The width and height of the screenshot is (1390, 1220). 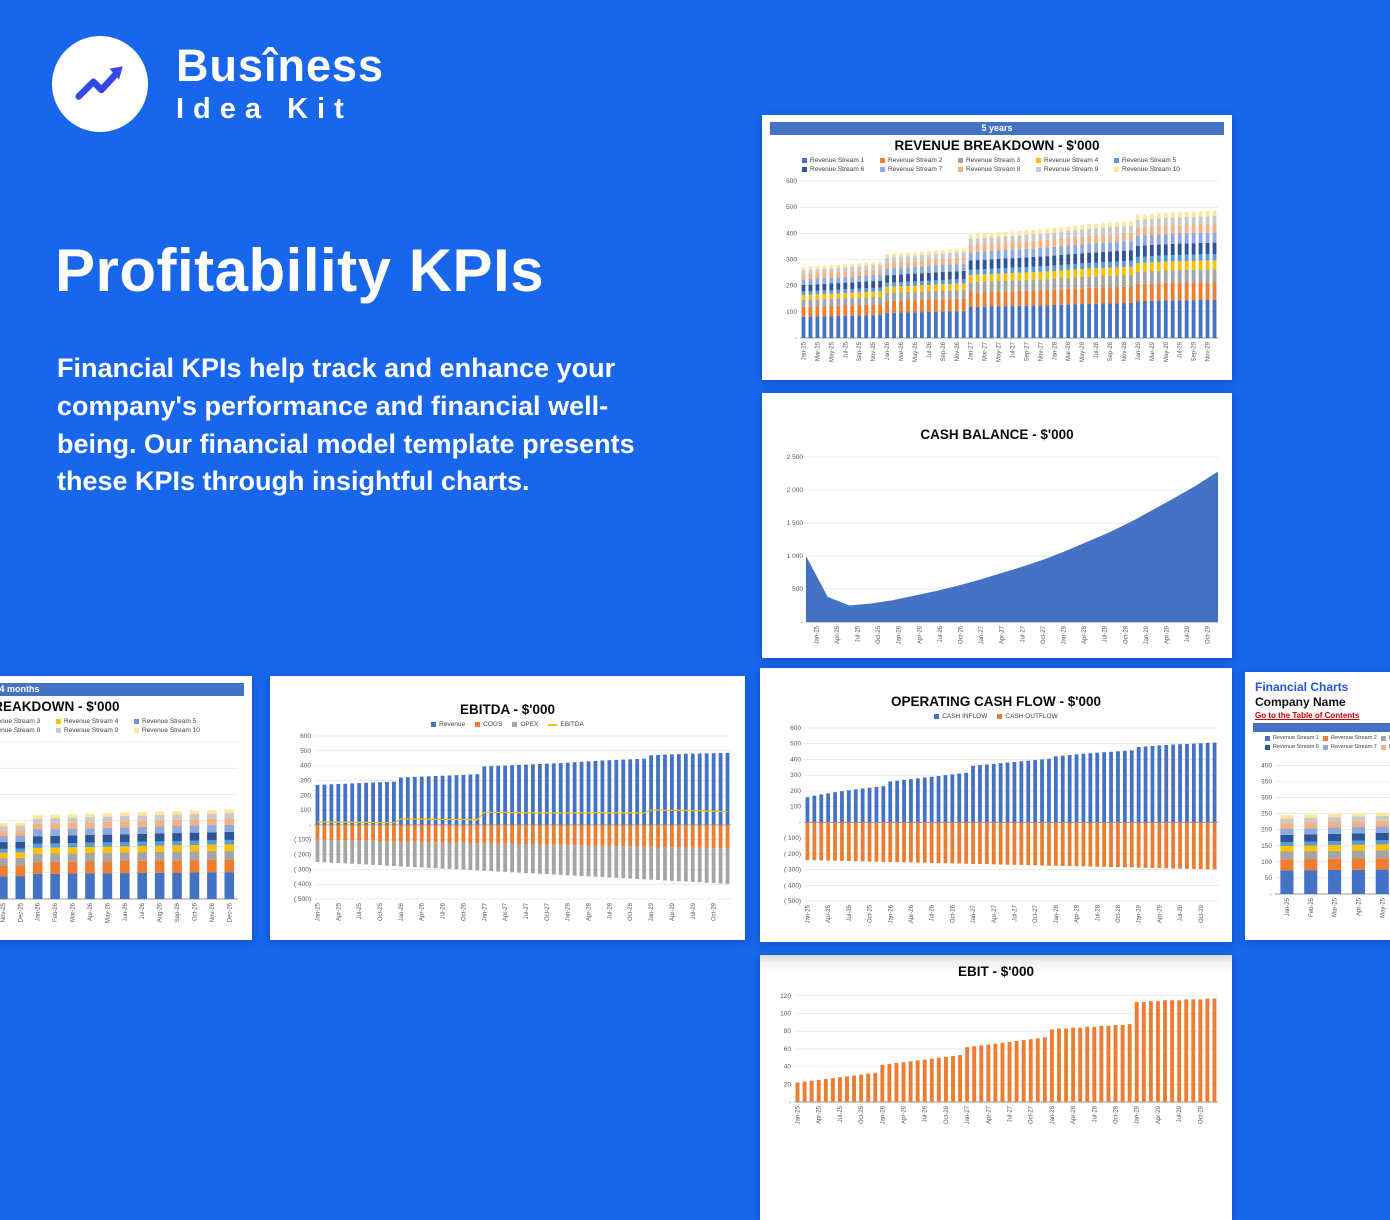 I want to click on svg-text: Dec-25, so click(x=21, y=912).